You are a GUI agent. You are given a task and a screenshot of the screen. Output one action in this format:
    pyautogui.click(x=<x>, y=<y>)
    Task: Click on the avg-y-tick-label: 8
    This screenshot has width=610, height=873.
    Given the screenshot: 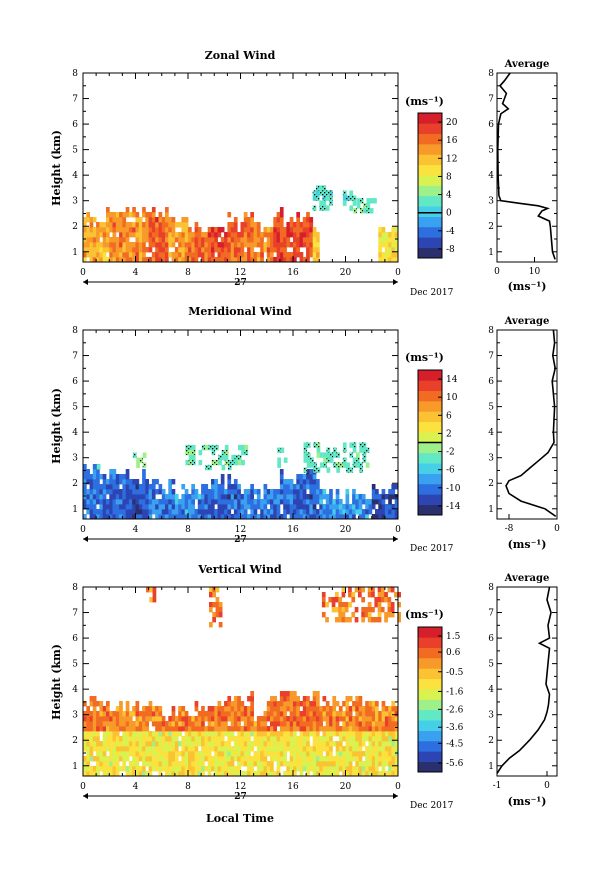 What is the action you would take?
    pyautogui.click(x=491, y=588)
    